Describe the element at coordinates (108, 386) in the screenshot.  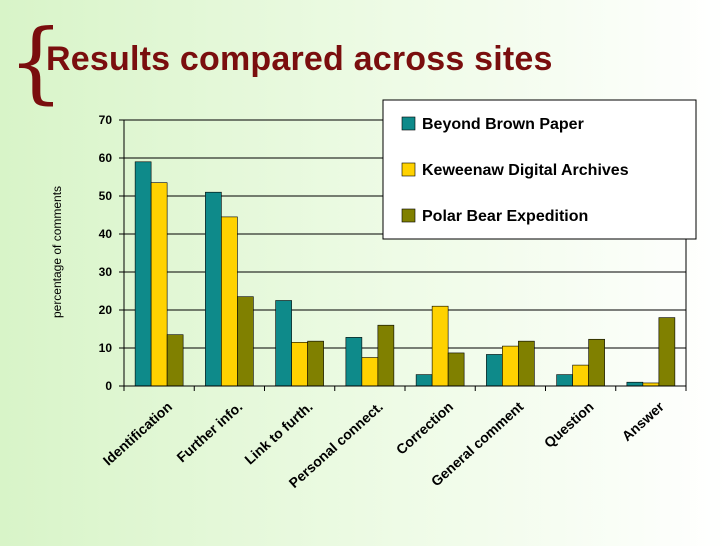
I see `y-tick-label: 0` at that location.